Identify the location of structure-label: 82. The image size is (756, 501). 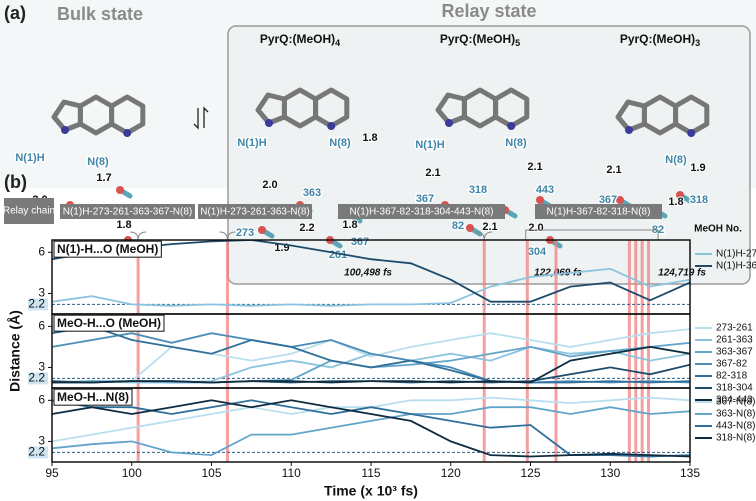
(458, 226).